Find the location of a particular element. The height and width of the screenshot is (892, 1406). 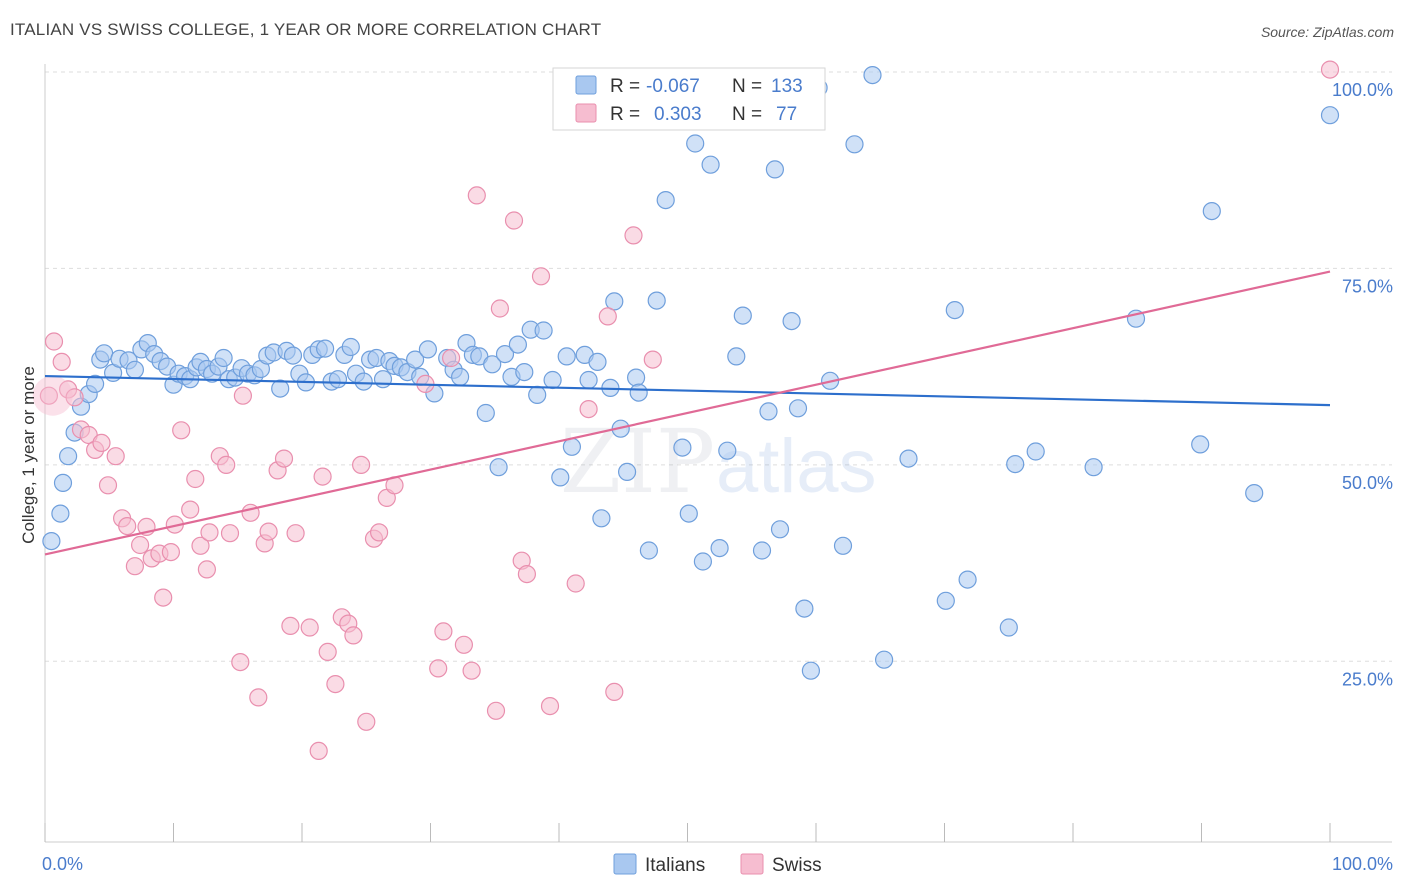

bottom-legend-swatch-swiss is located at coordinates (752, 864).